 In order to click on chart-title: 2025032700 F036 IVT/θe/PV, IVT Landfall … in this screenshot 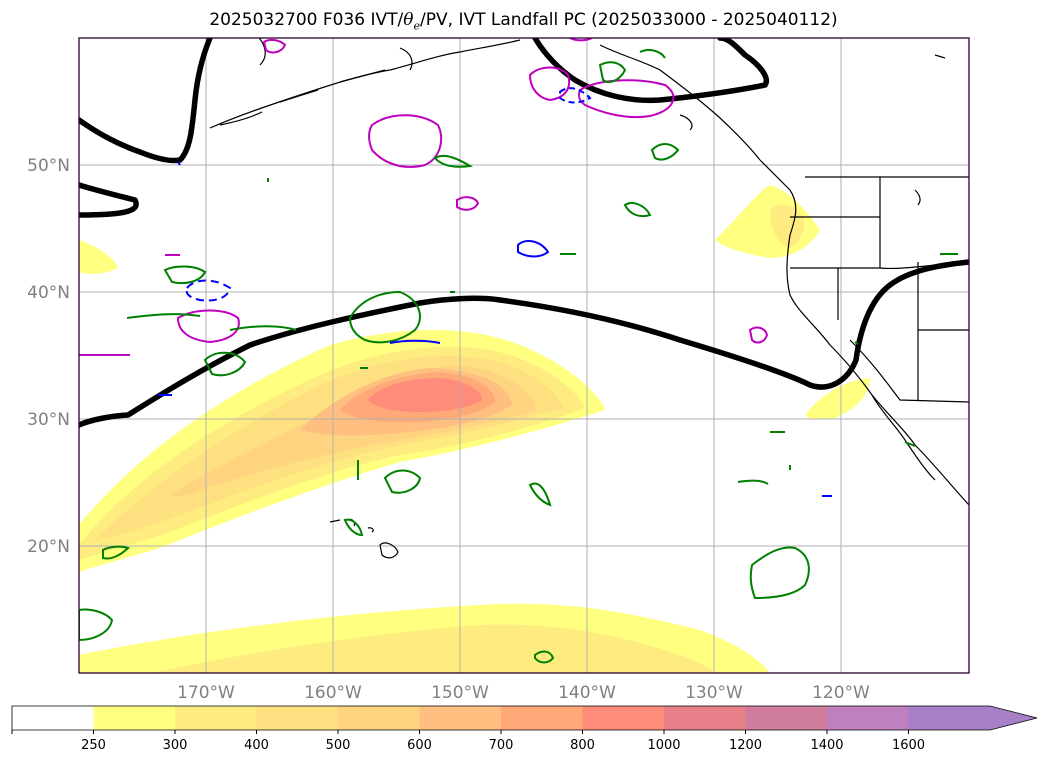, I will do `click(523, 21)`.